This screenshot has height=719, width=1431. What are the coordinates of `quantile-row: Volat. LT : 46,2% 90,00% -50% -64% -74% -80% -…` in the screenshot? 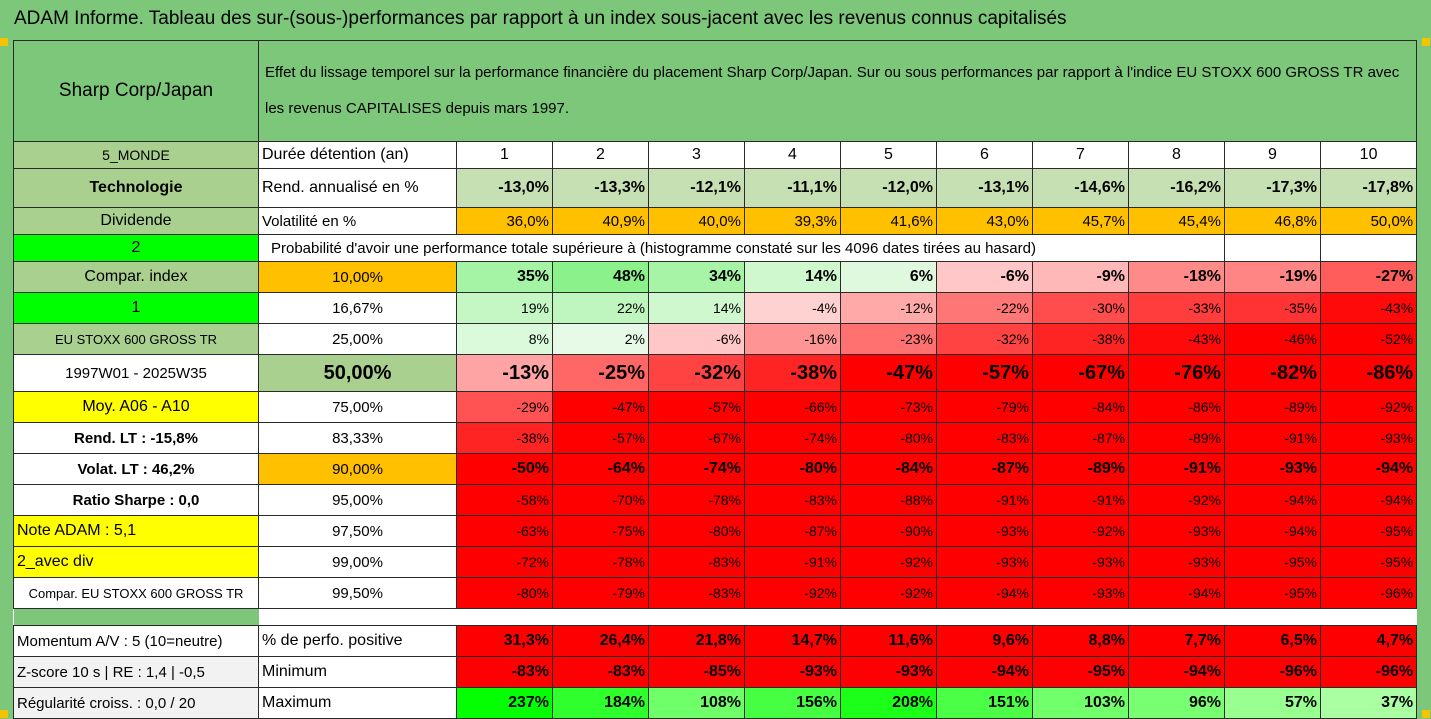 It's located at (715, 469).